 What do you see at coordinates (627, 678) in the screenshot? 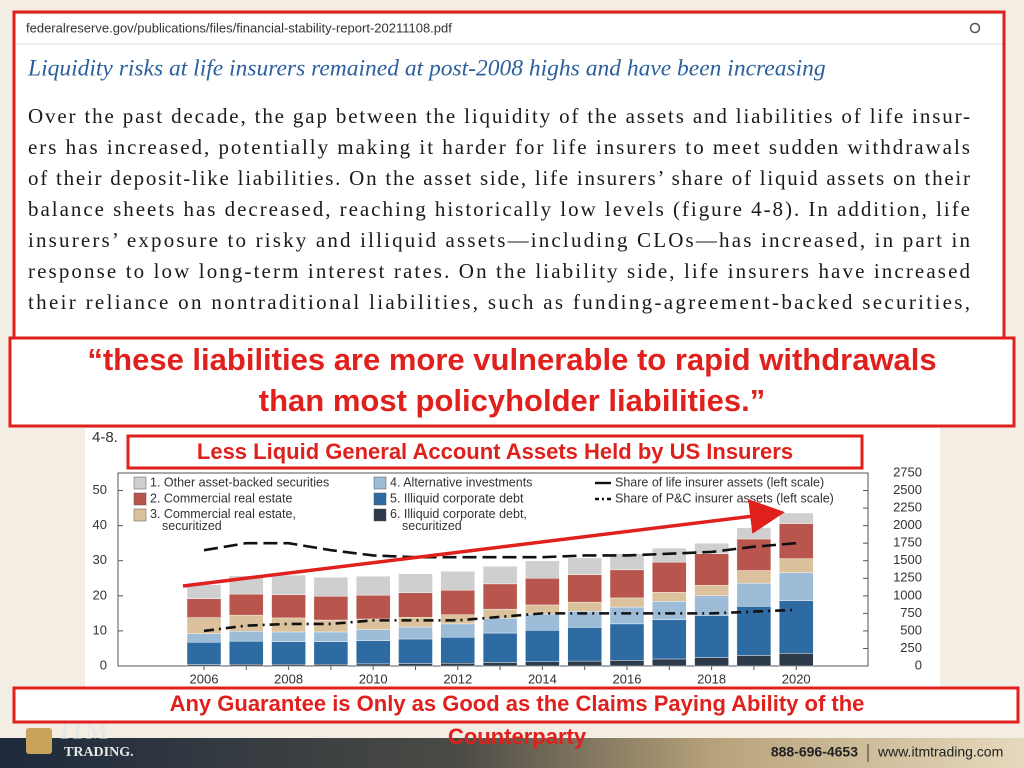
I see `x-tick-label: 2016` at bounding box center [627, 678].